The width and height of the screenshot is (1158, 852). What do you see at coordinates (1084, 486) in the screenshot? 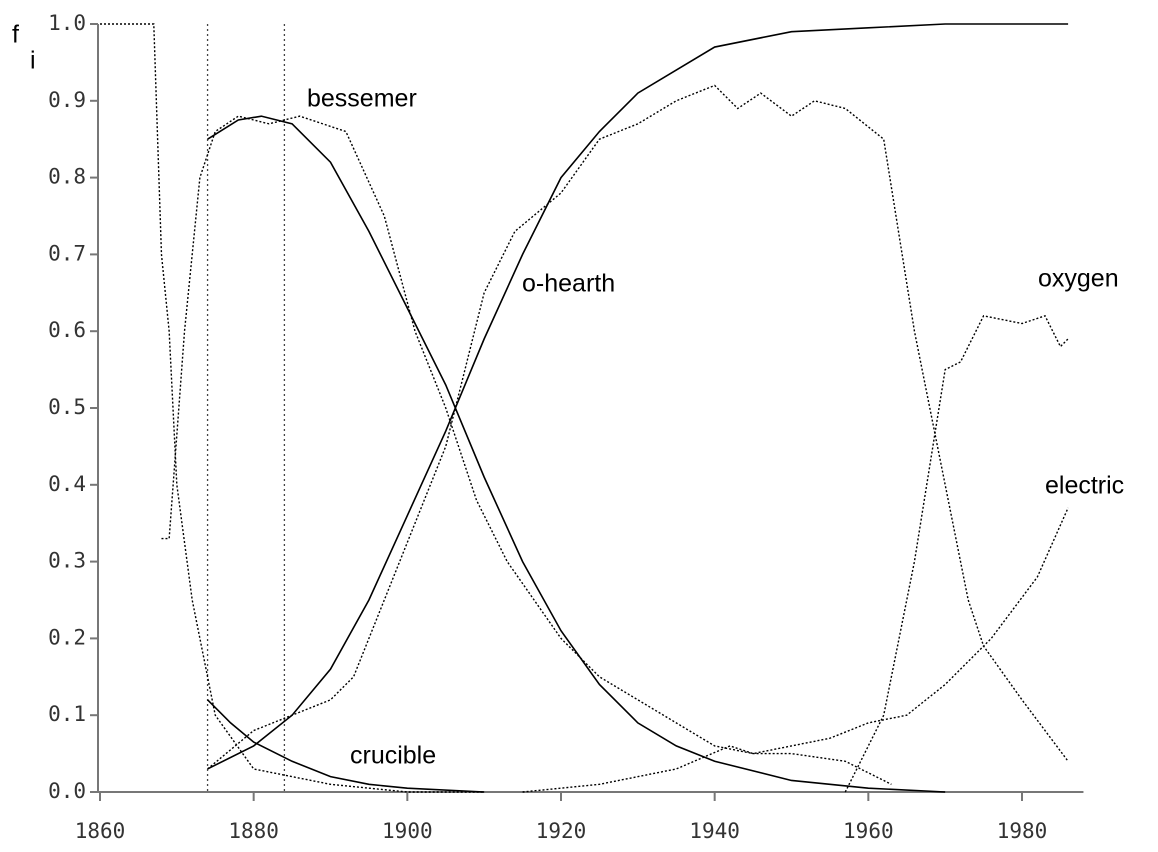
I see `series-label: electric` at bounding box center [1084, 486].